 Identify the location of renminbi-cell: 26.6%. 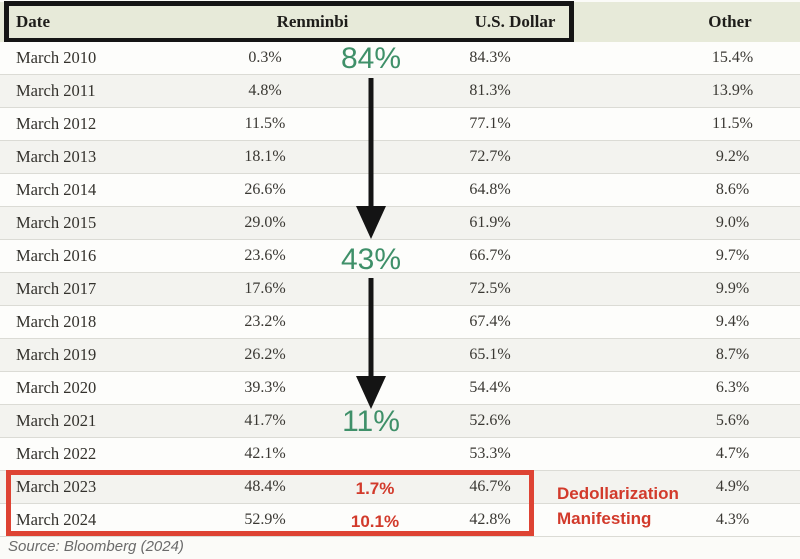
(265, 189).